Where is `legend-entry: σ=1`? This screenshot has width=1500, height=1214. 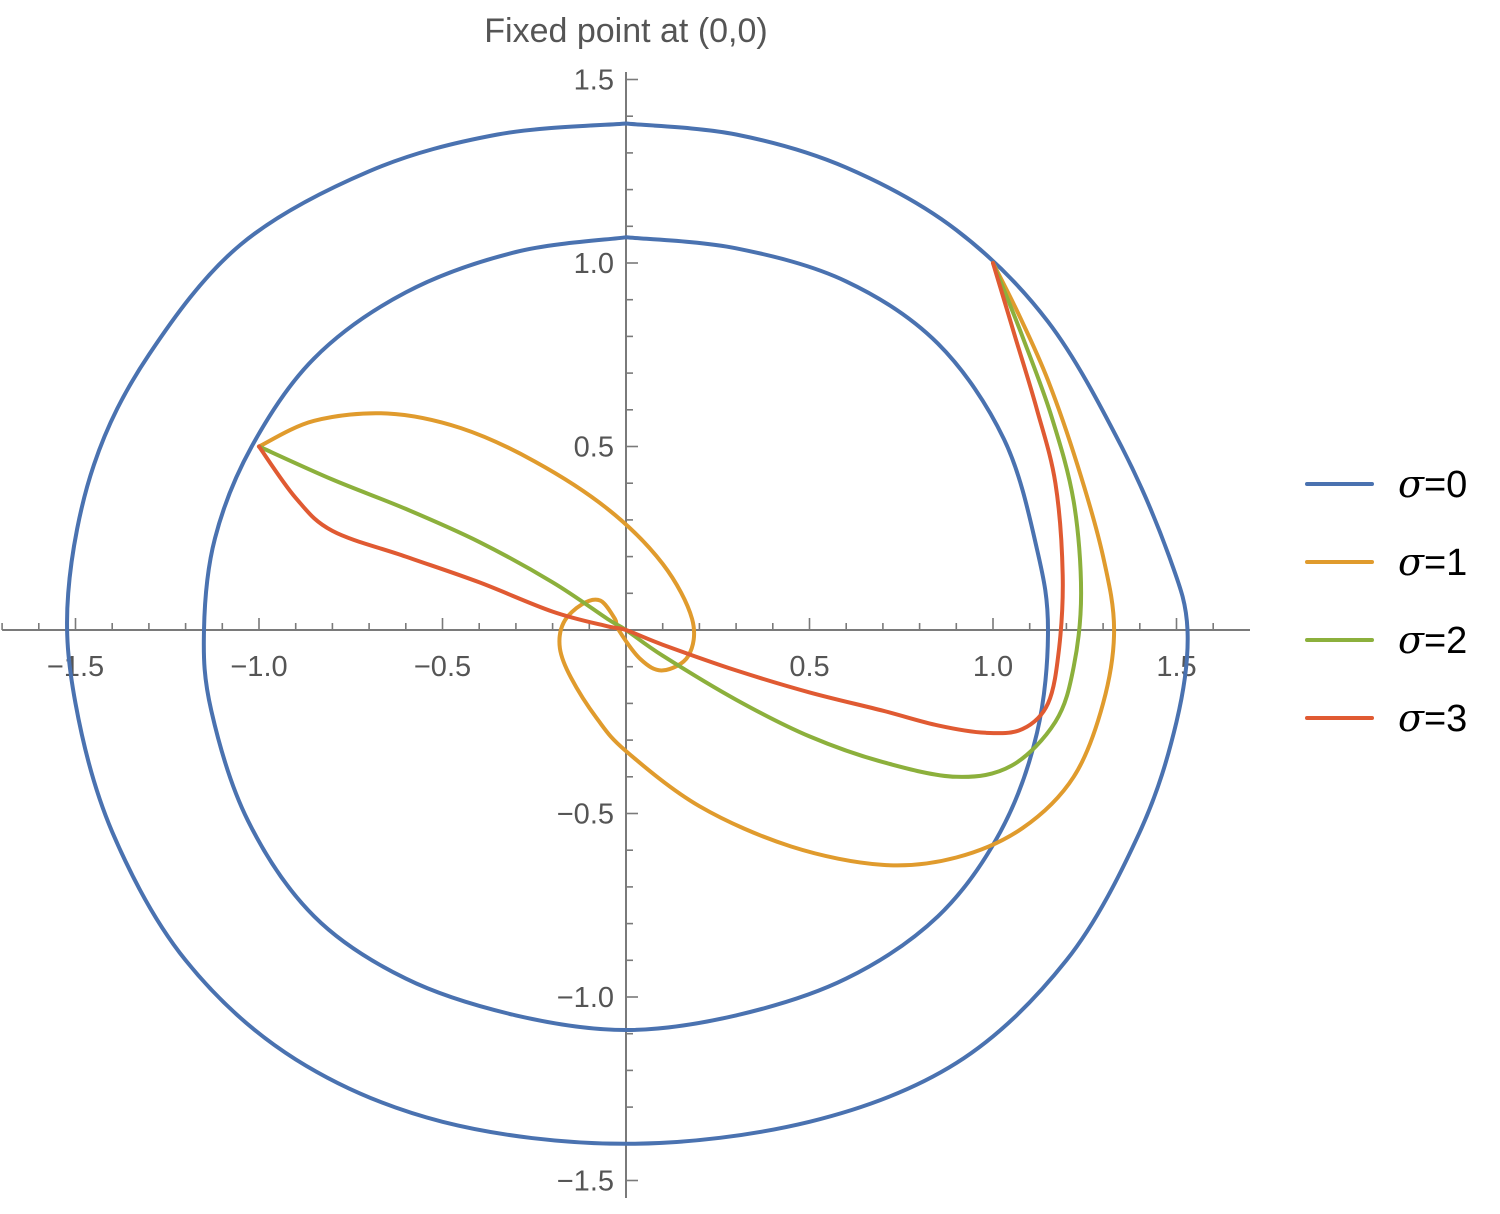 legend-entry: σ=1 is located at coordinates (1386, 562).